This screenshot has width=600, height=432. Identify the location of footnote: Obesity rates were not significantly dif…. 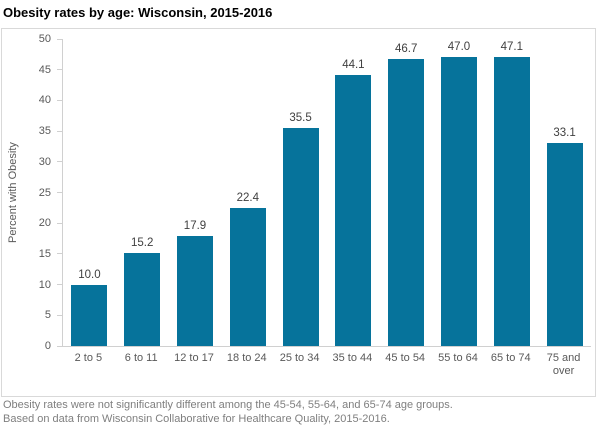
(228, 412).